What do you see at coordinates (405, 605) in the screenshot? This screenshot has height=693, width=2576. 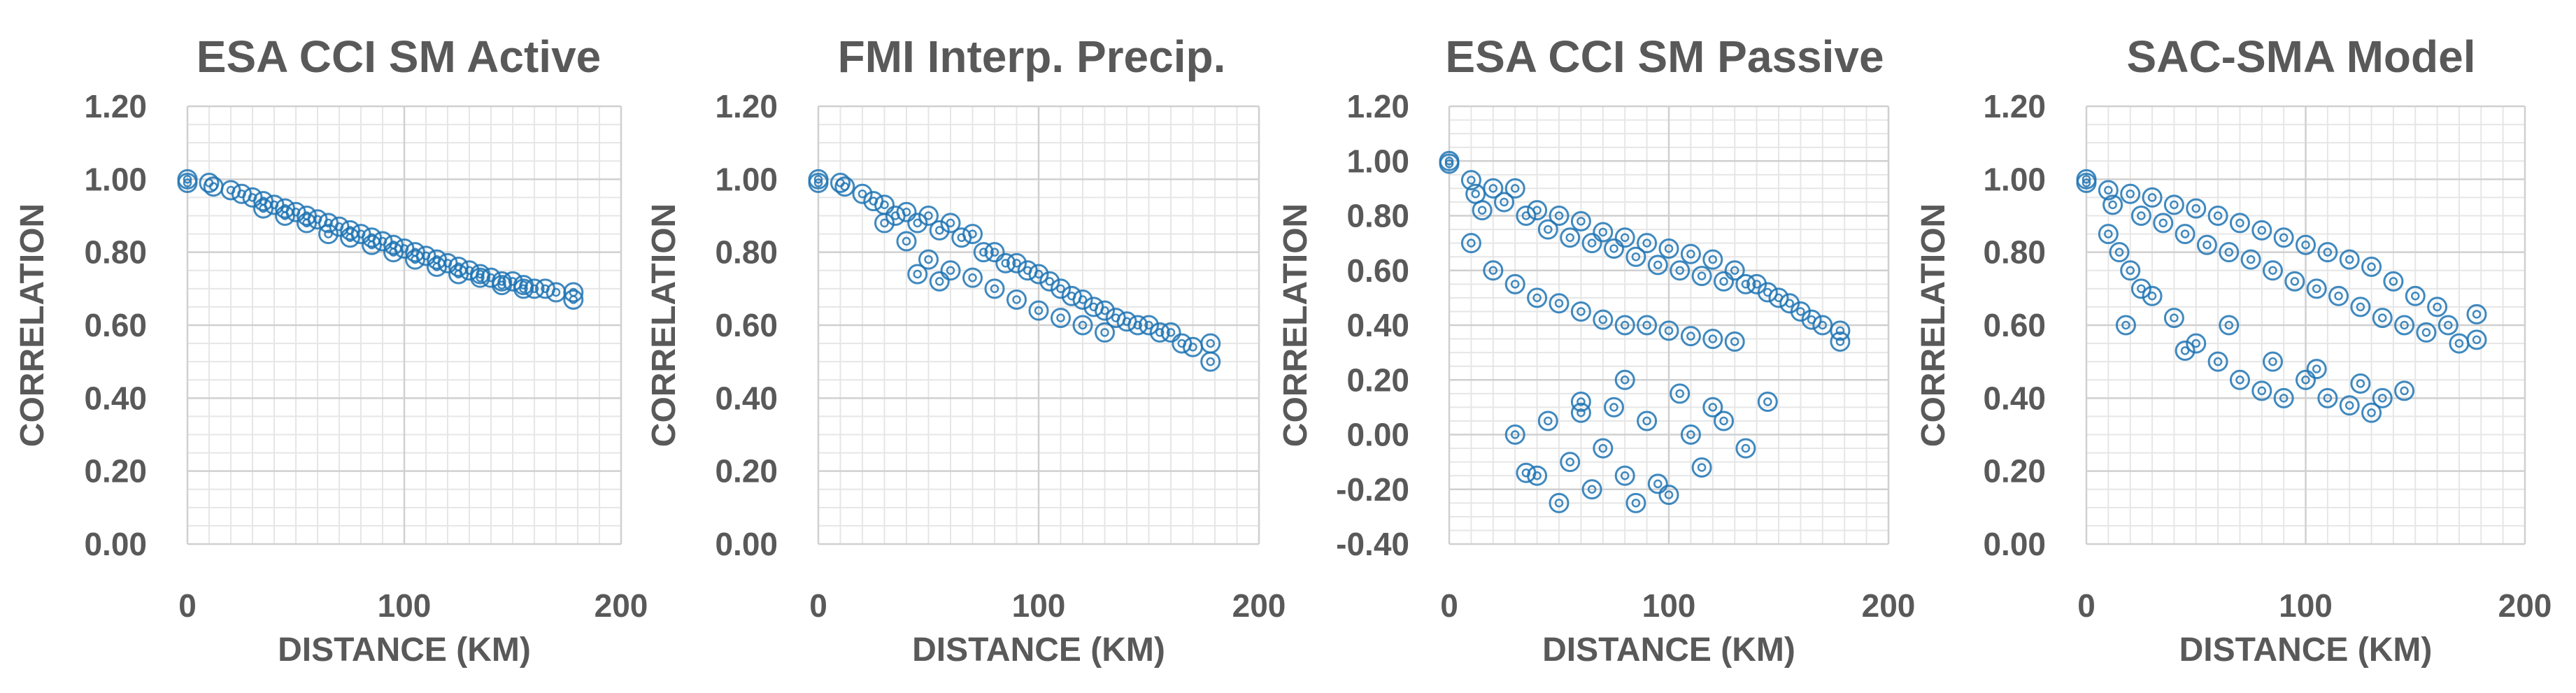 I see `x-tick-label: 100` at bounding box center [405, 605].